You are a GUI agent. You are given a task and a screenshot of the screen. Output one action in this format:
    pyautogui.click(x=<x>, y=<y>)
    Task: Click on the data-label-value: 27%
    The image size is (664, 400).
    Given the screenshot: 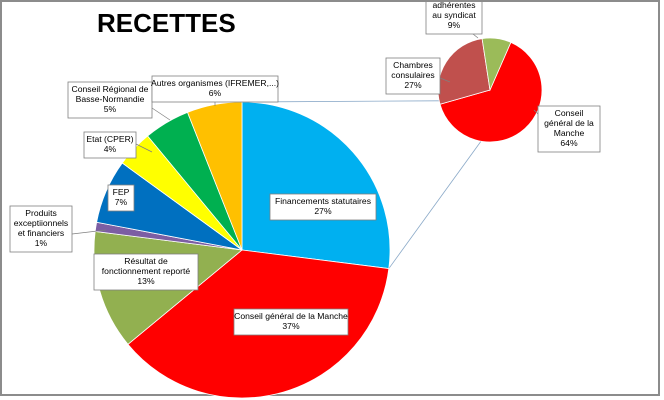 What is the action you would take?
    pyautogui.click(x=323, y=211)
    